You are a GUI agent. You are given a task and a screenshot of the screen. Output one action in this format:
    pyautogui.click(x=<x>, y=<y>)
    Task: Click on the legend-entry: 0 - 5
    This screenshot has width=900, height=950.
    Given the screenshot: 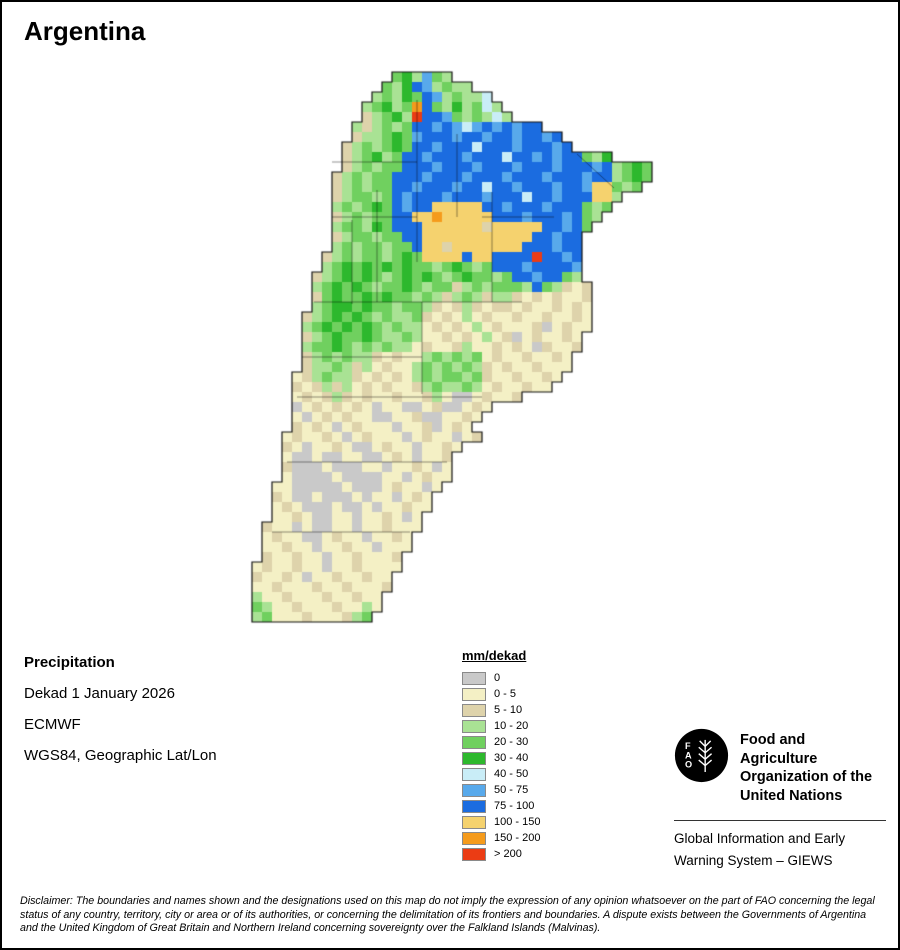 What is the action you would take?
    pyautogui.click(x=501, y=694)
    